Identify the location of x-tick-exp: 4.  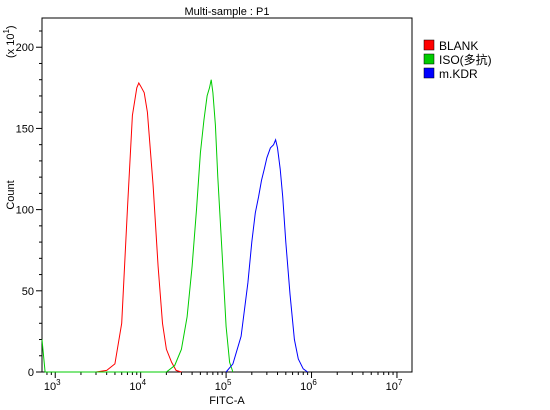
(144, 382).